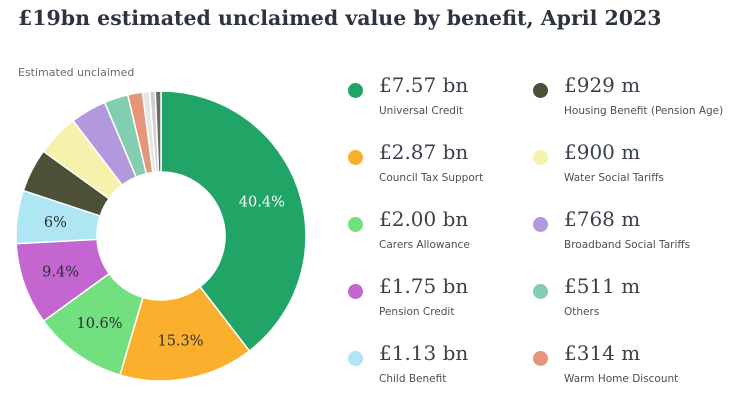  Describe the element at coordinates (623, 168) in the screenshot. I see `legend-item: £900 m Water Social Tariffs` at that location.